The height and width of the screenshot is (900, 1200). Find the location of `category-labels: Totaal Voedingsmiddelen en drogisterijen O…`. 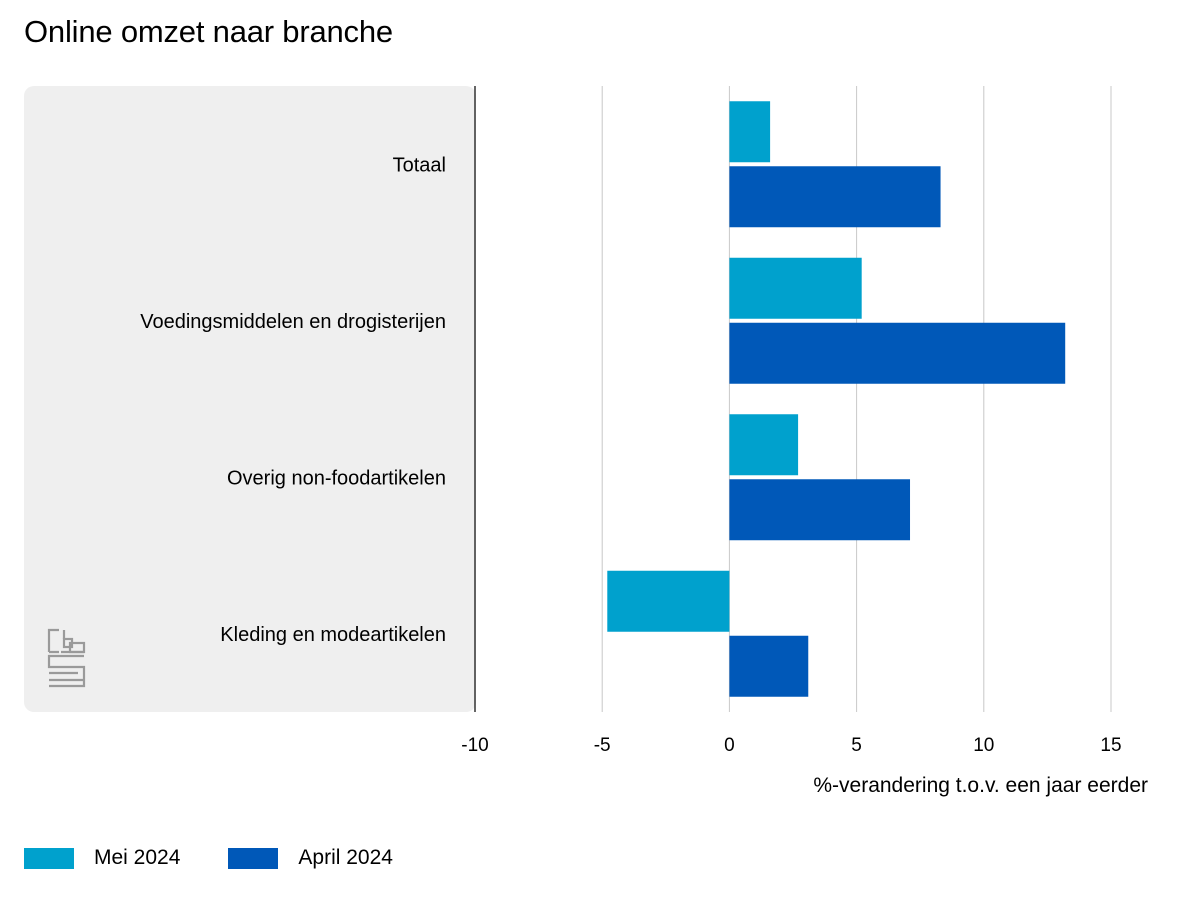

category-labels: Totaal Voedingsmiddelen en drogisterijen O… is located at coordinates (293, 400).